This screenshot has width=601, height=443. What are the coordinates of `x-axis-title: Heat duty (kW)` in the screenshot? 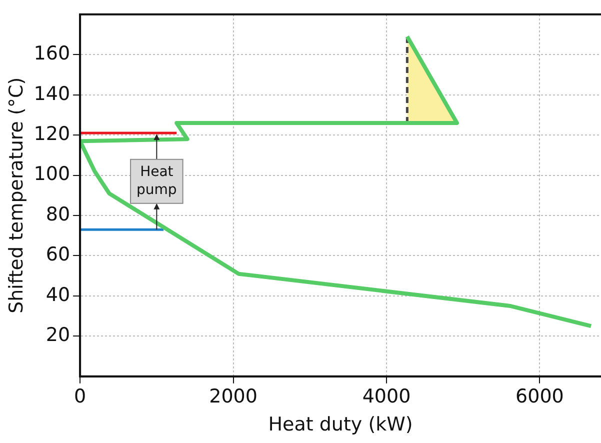 It's located at (340, 425).